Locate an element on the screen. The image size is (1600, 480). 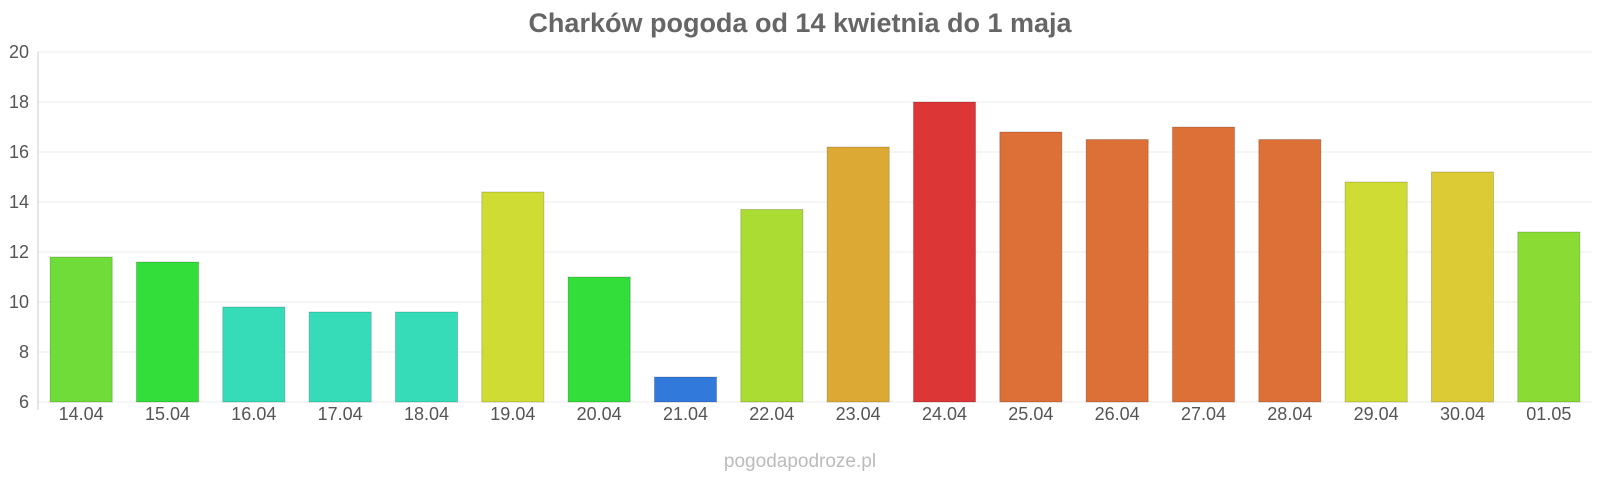
x-tick-label: 14.04 is located at coordinates (81, 414).